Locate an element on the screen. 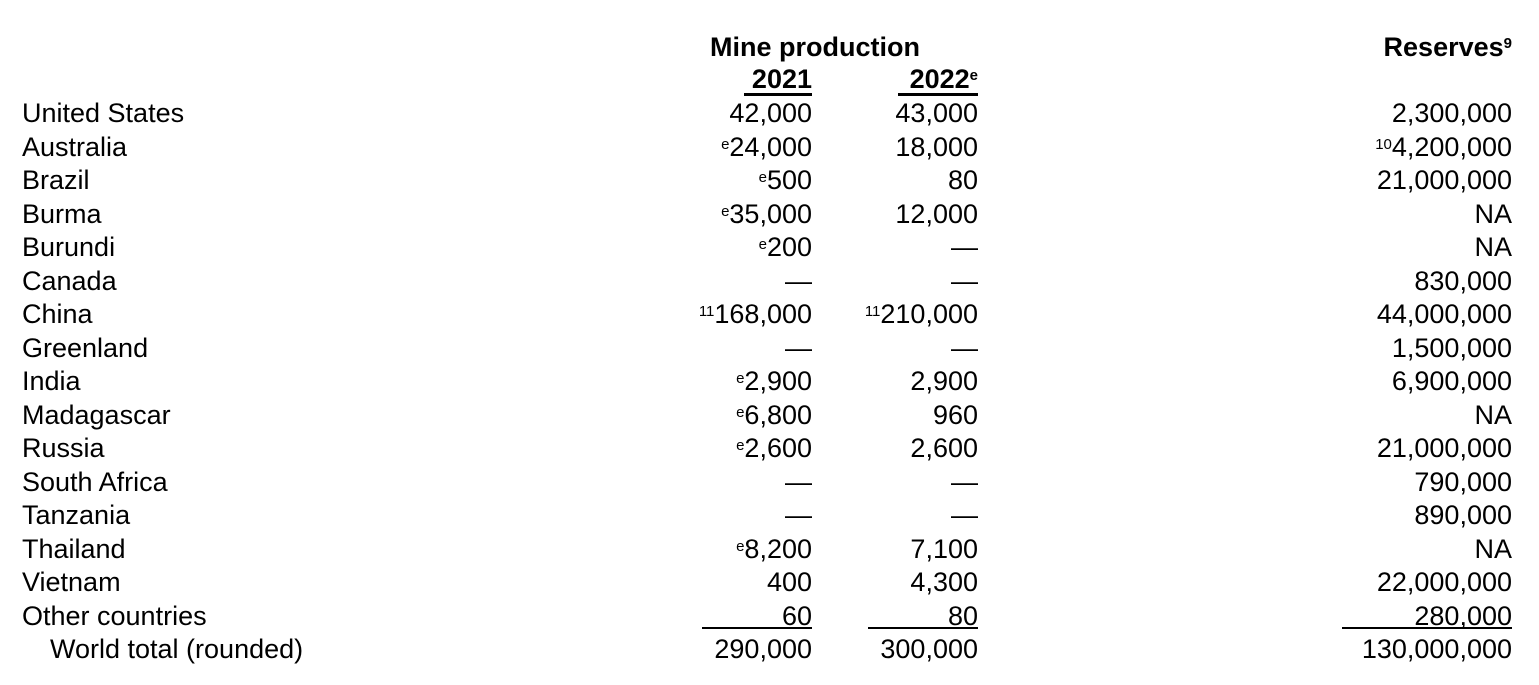 Image resolution: width=1539 pixels, height=685 pixels. year-2021-underline is located at coordinates (778, 94).